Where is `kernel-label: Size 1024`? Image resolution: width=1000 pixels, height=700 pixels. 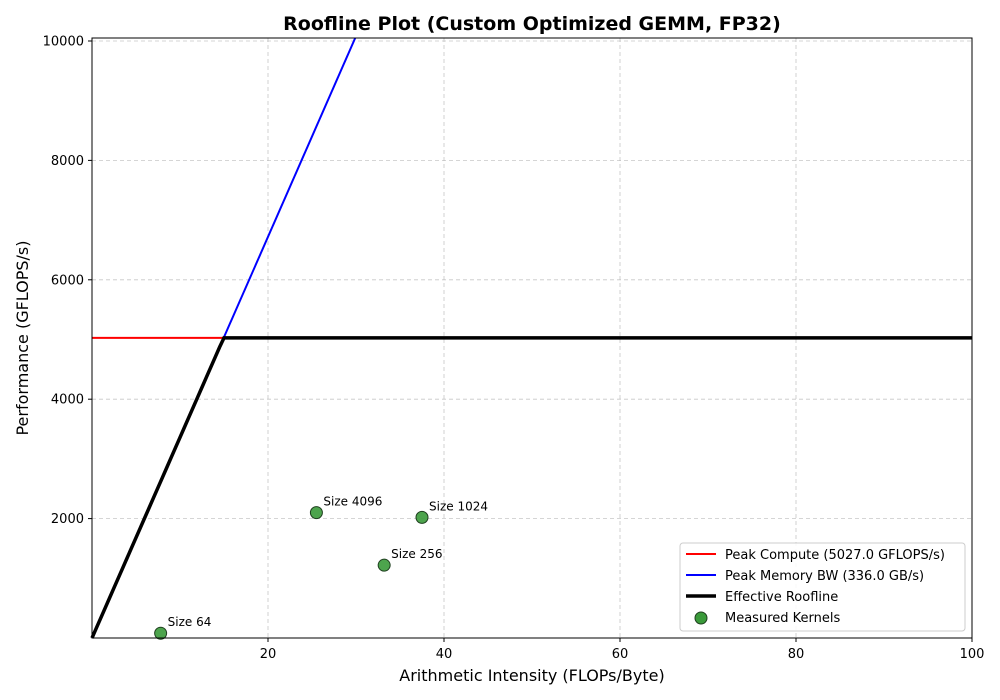
kernel-label: Size 1024 is located at coordinates (458, 506).